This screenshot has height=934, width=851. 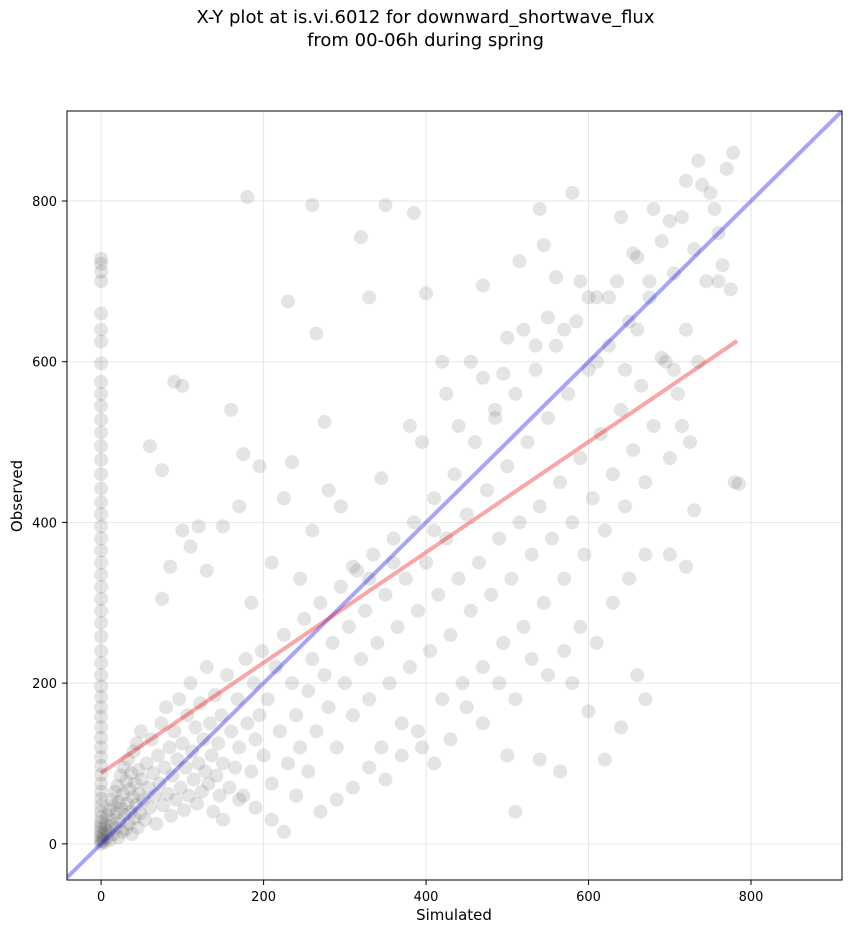 What do you see at coordinates (588, 897) in the screenshot?
I see `x-tick-label-600: 600` at bounding box center [588, 897].